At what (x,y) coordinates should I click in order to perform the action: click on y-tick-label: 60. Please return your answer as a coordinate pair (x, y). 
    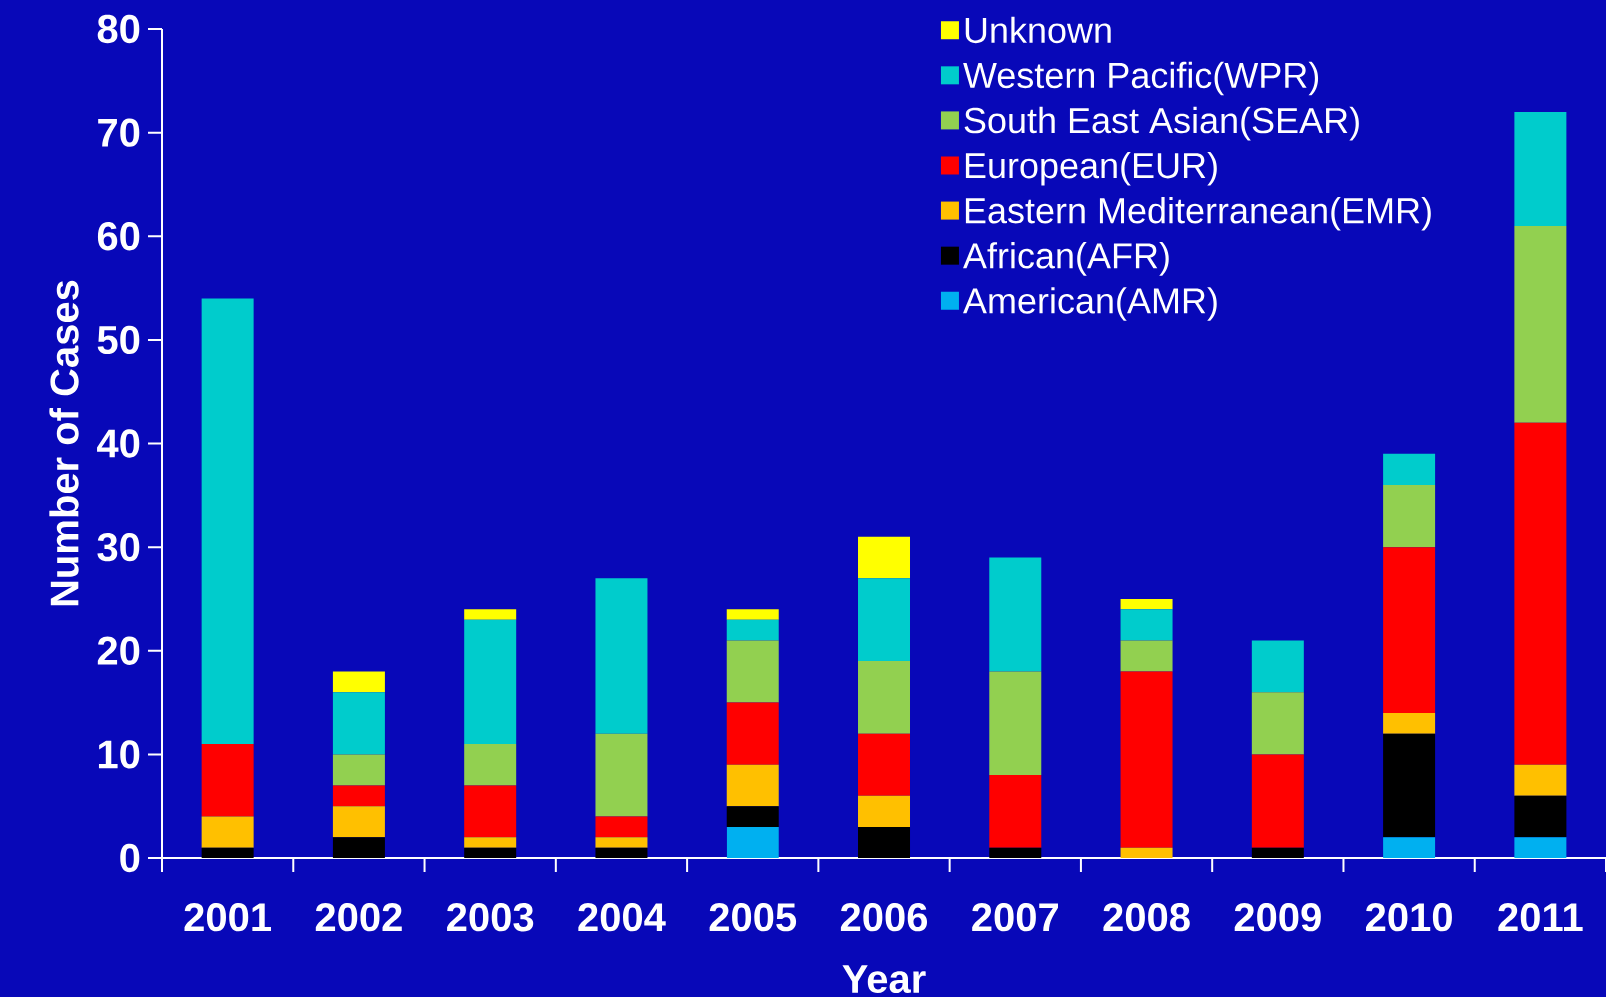
    Looking at the image, I should click on (118, 236).